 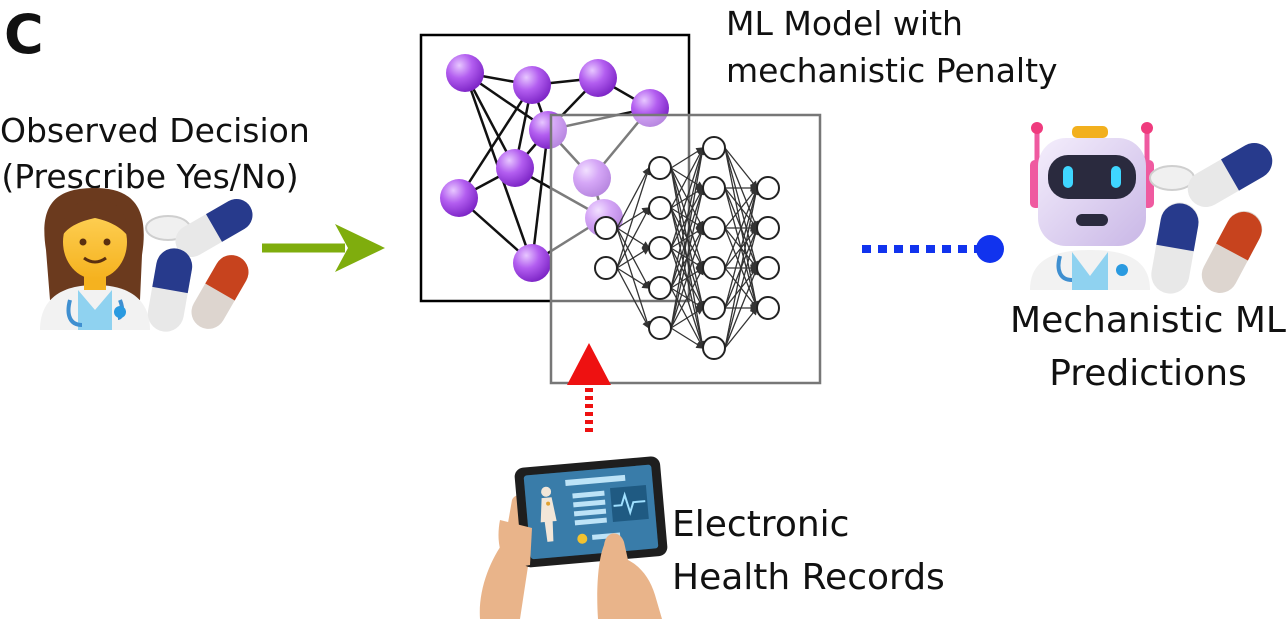 I want to click on model-line-2: mechanistic Penalty, so click(x=892, y=70).